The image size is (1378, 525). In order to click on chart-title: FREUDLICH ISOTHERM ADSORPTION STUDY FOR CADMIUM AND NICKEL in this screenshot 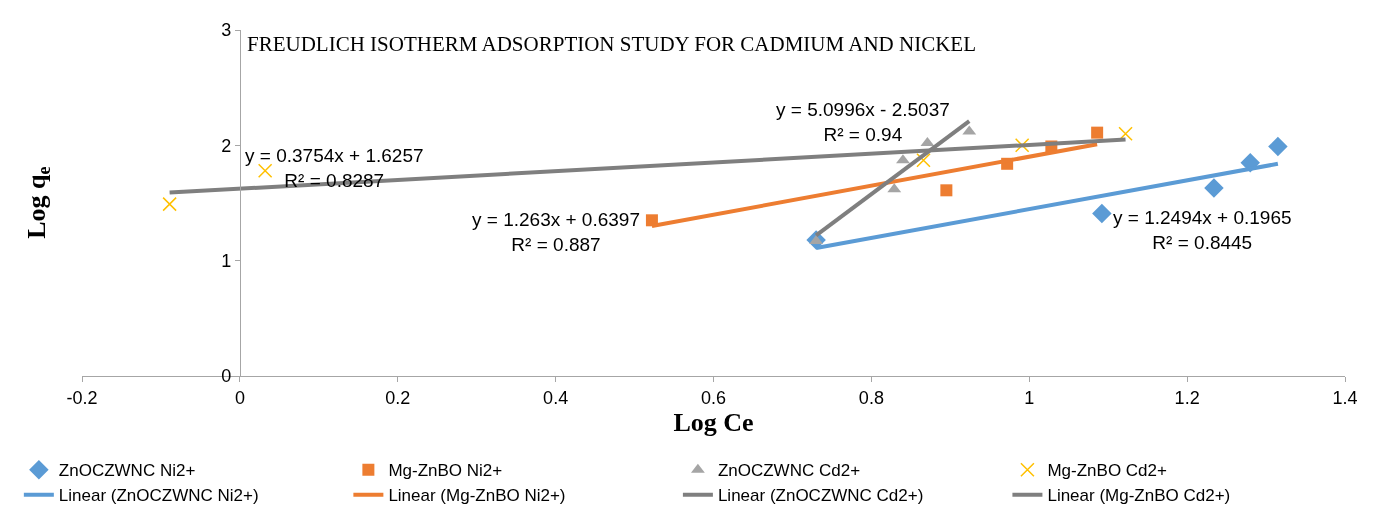, I will do `click(612, 44)`.